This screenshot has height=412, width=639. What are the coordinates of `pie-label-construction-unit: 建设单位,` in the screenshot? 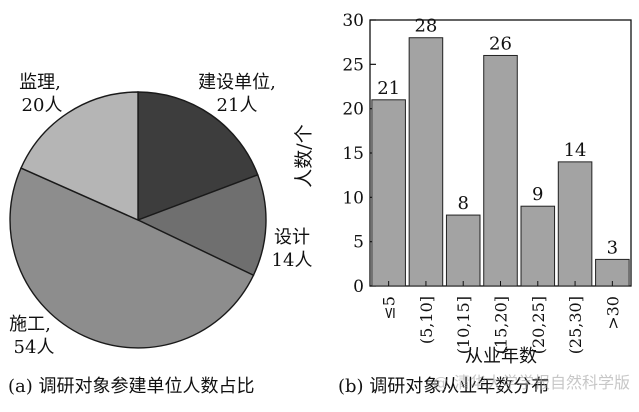 It's located at (237, 82).